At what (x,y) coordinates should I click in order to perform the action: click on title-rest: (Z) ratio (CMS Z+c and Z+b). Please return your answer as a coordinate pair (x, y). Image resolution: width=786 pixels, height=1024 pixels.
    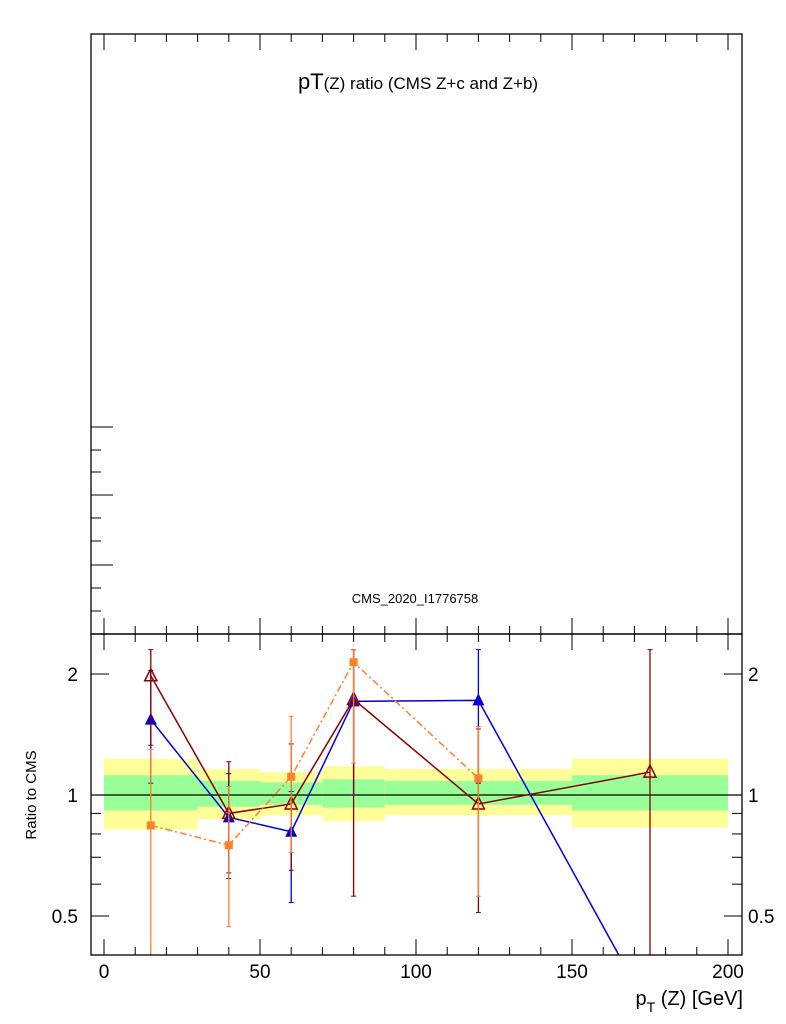
    Looking at the image, I should click on (431, 83).